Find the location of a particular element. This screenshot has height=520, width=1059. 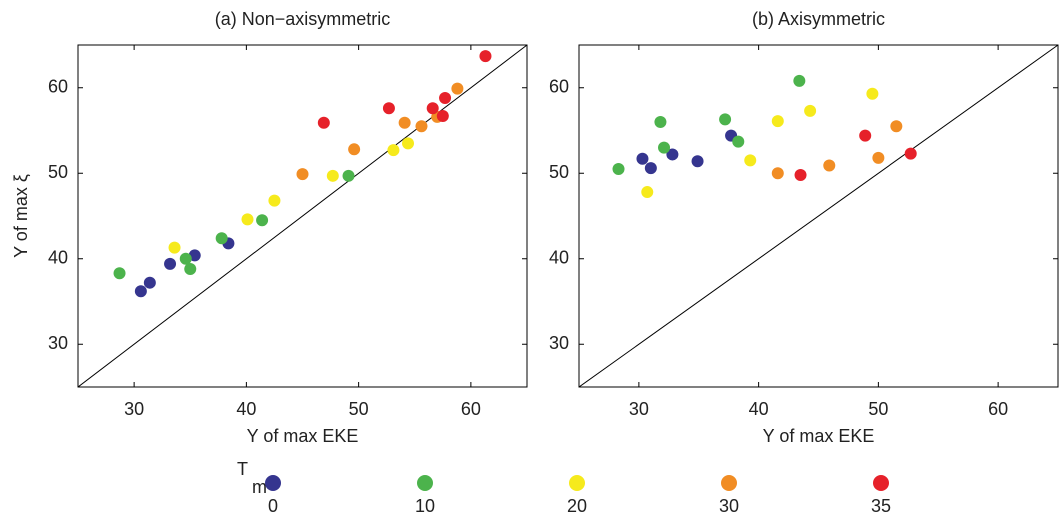

legend-label: 35 is located at coordinates (881, 506).